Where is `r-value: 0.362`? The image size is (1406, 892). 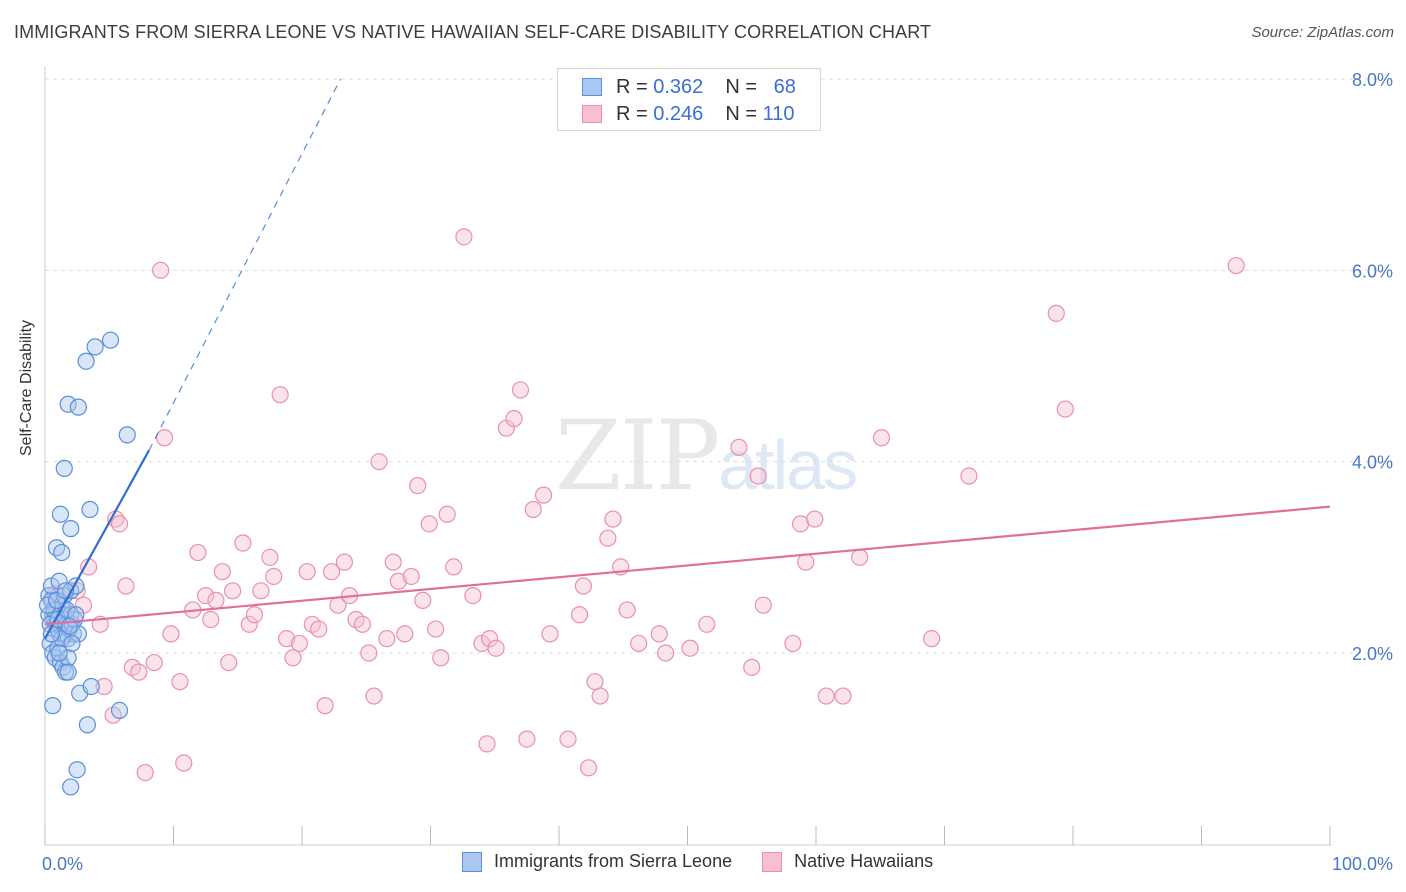
r-value: 0.362 is located at coordinates (678, 86).